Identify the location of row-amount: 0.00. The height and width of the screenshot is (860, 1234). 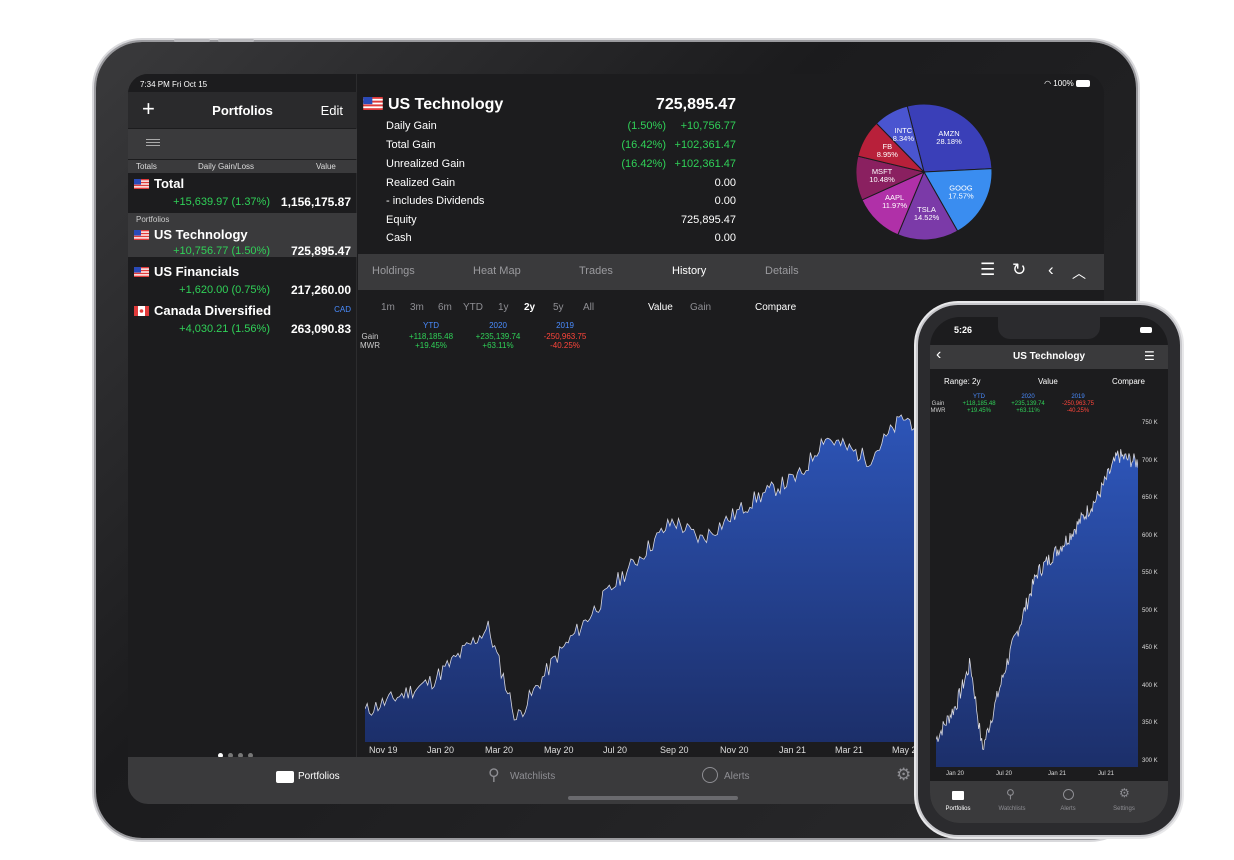
(725, 201).